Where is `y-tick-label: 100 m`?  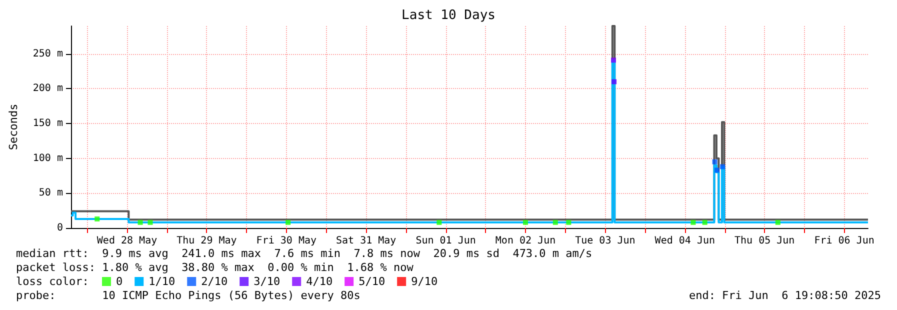 y-tick-label: 100 m is located at coordinates (47, 158).